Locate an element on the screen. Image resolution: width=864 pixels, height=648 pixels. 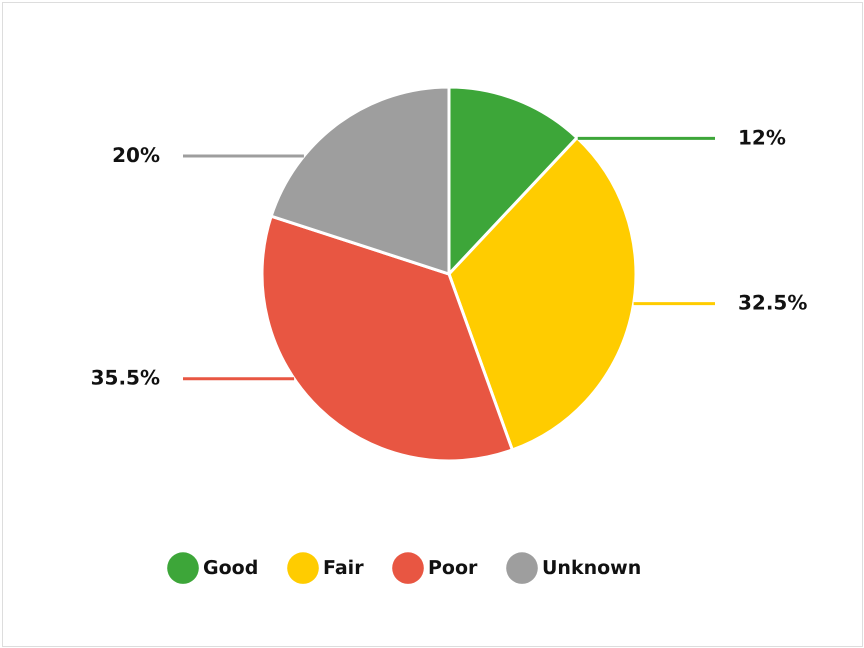
data-label: 20% is located at coordinates (136, 154).